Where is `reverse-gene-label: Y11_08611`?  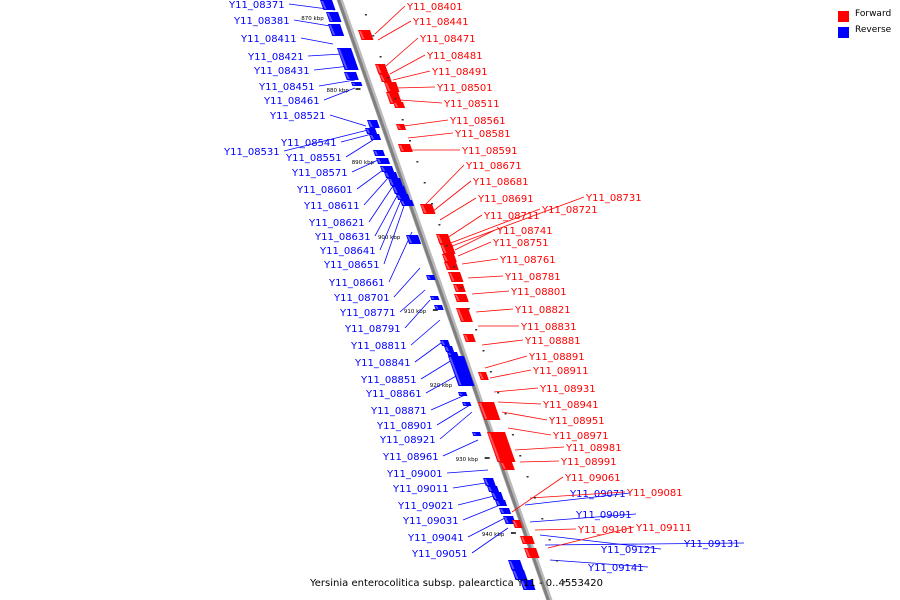
reverse-gene-label: Y11_08611 is located at coordinates (331, 206).